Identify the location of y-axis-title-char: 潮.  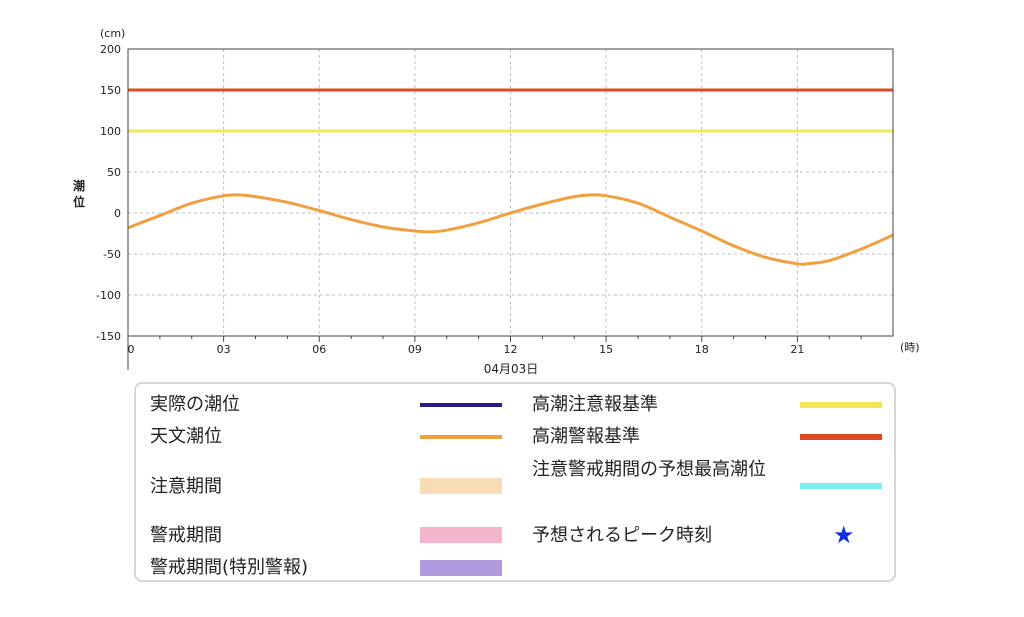
(79, 185).